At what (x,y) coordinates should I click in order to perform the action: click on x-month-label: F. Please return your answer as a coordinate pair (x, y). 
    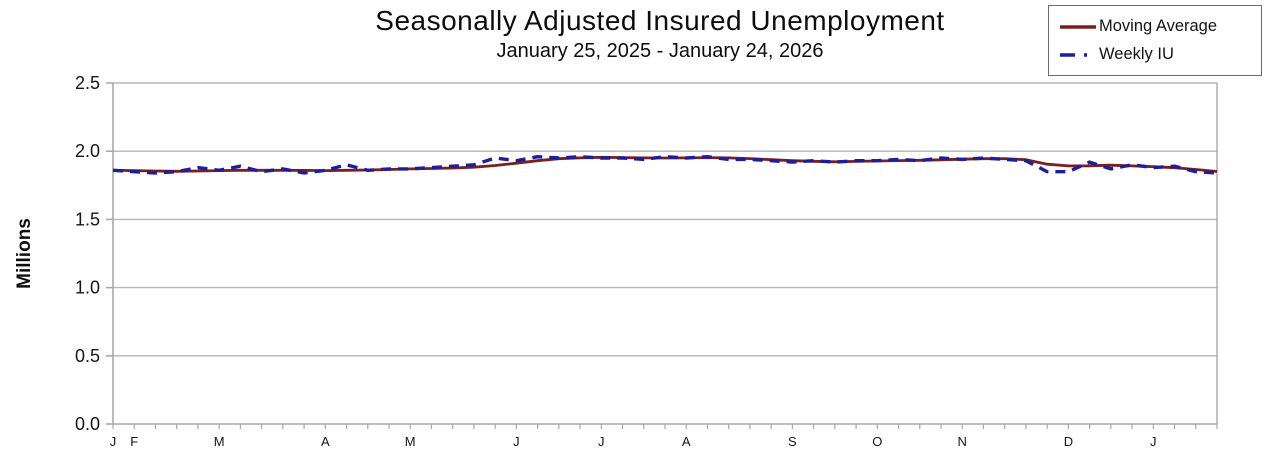
    Looking at the image, I should click on (134, 441).